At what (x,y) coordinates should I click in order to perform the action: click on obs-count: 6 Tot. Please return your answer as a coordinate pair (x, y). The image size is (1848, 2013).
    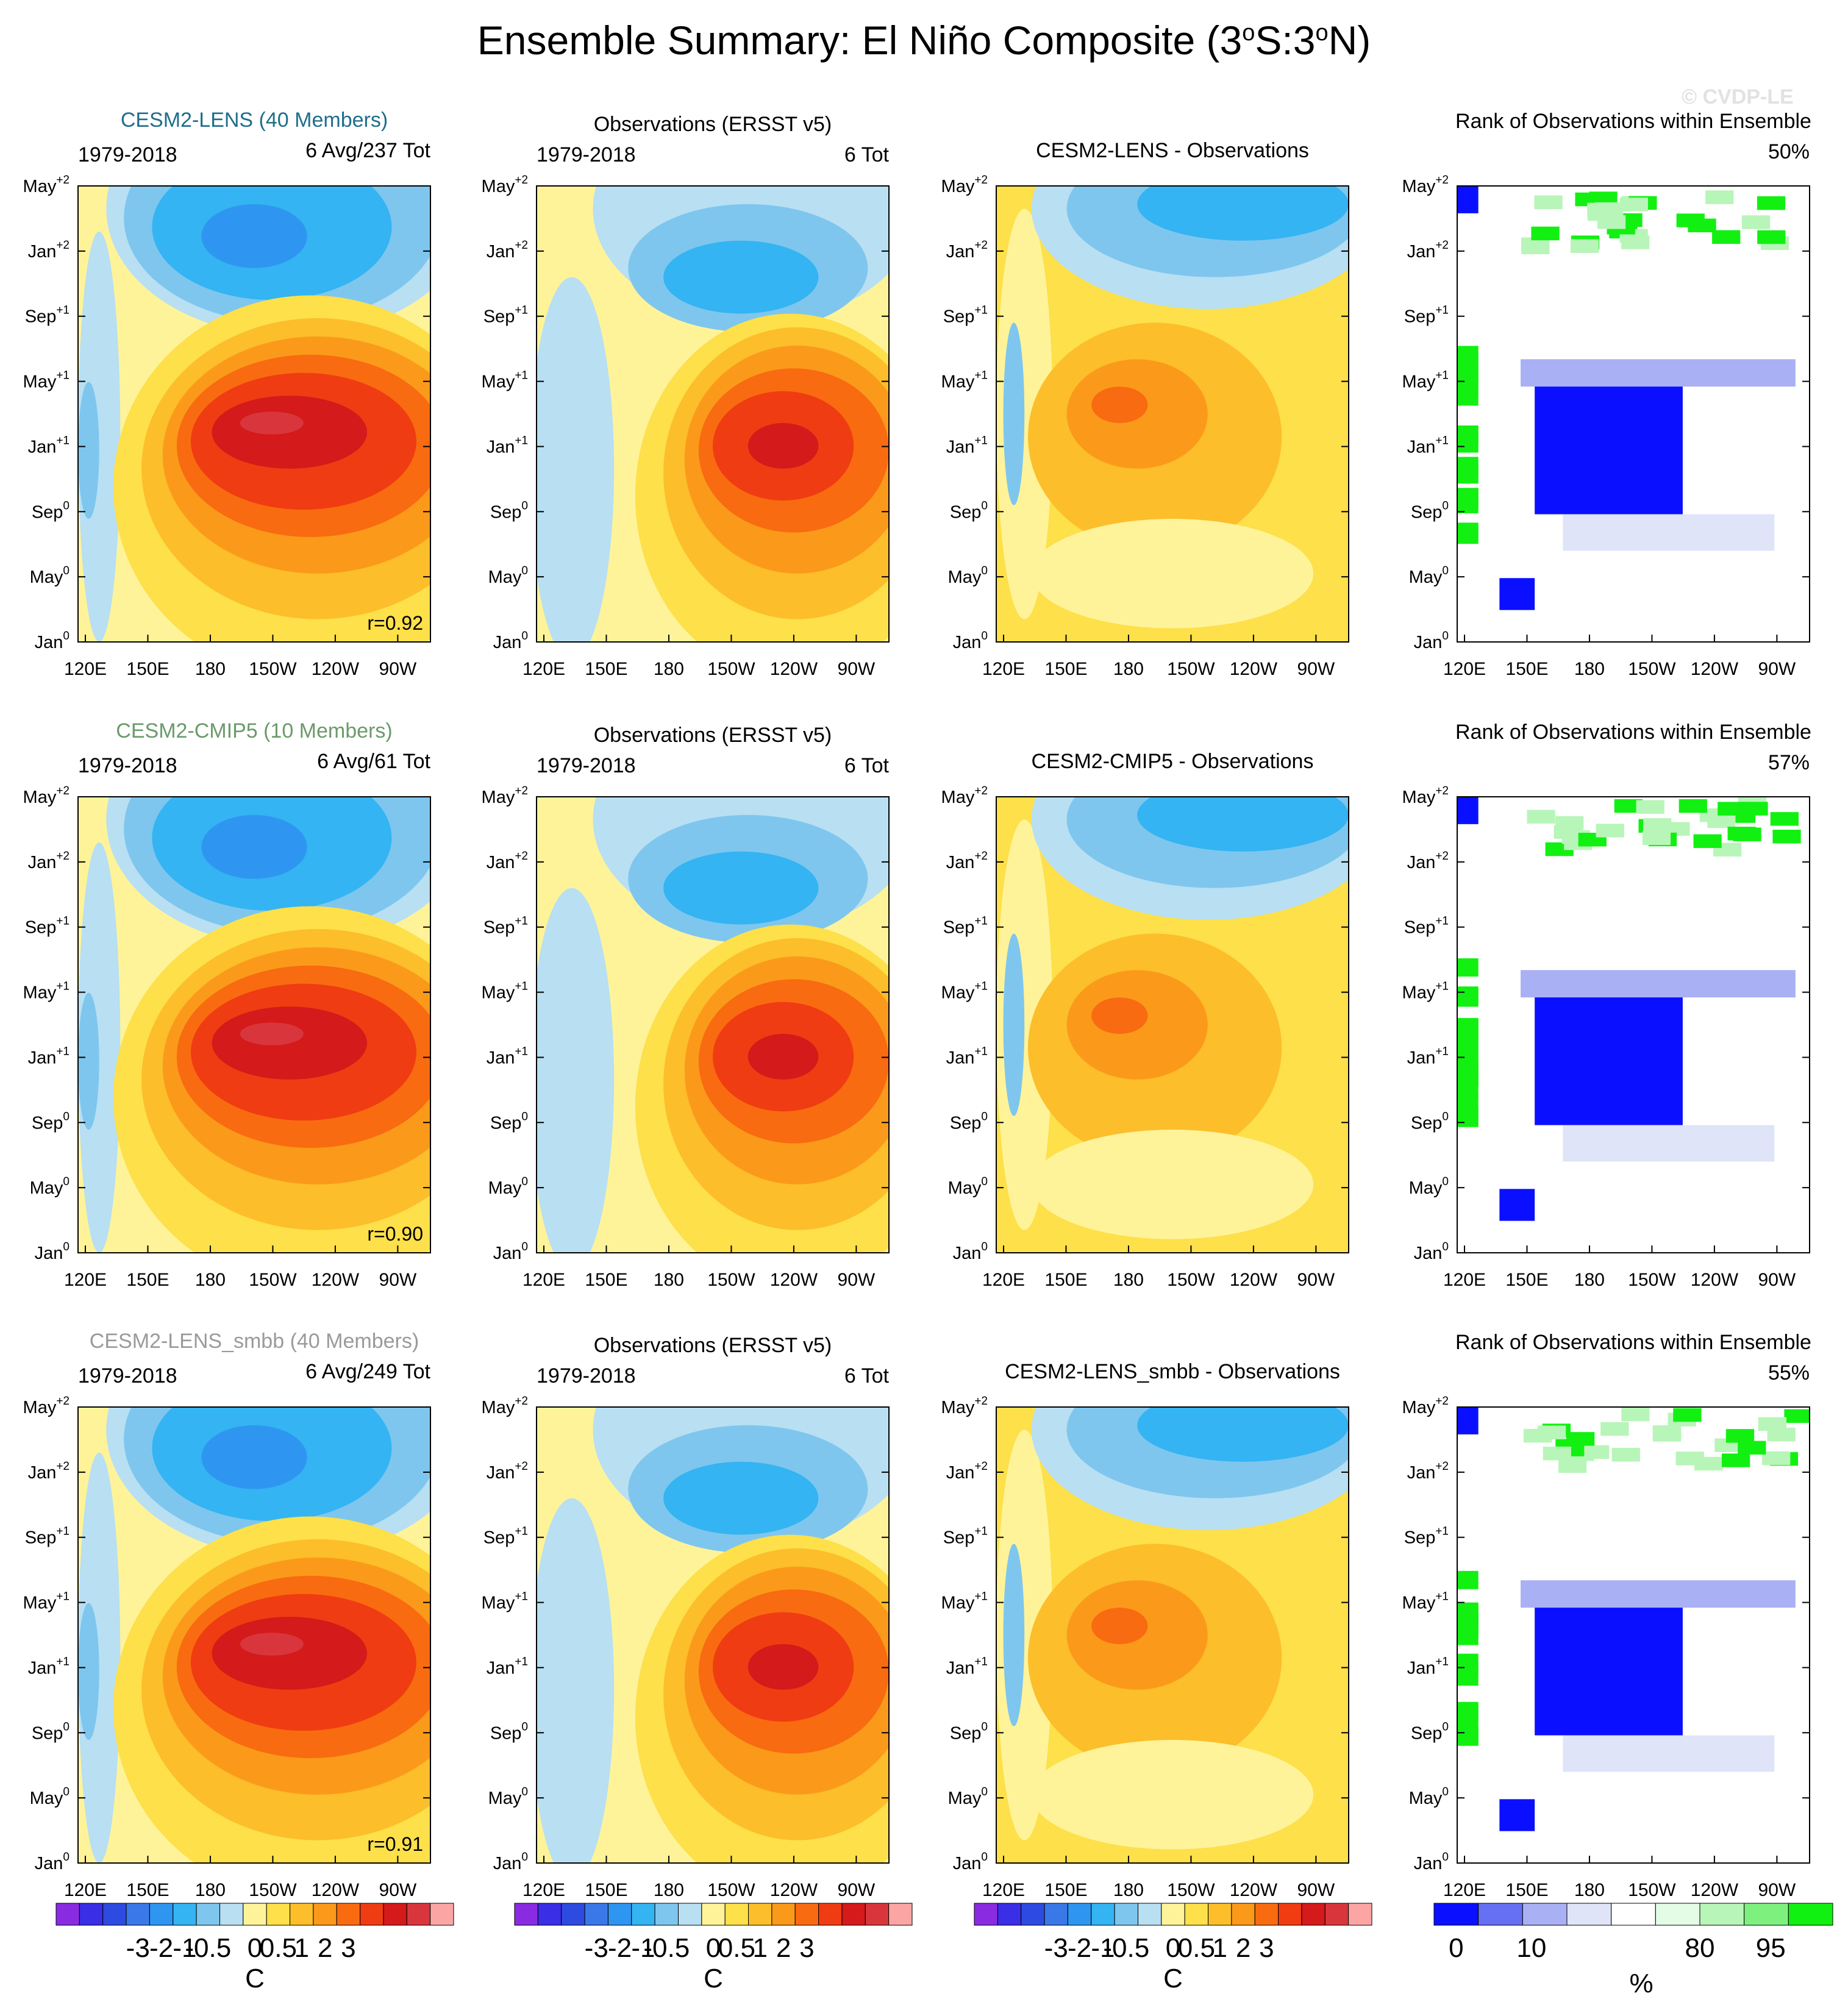
    Looking at the image, I should click on (867, 154).